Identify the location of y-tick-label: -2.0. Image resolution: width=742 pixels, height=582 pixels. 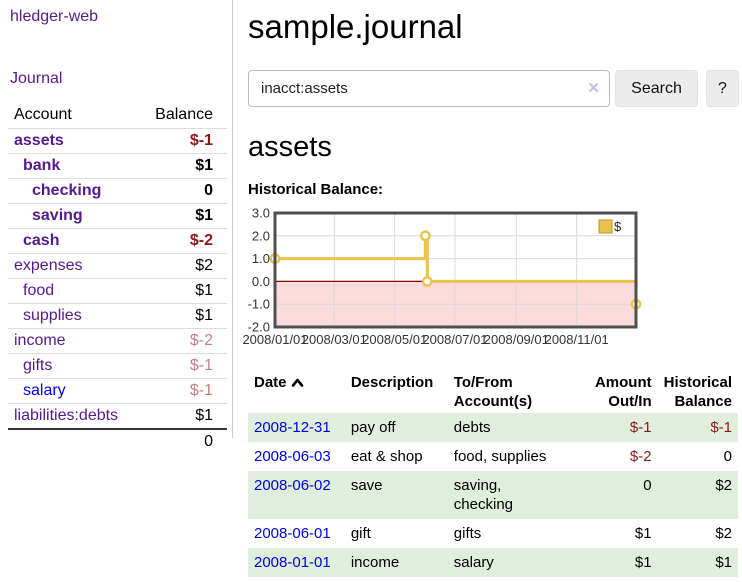
(259, 327).